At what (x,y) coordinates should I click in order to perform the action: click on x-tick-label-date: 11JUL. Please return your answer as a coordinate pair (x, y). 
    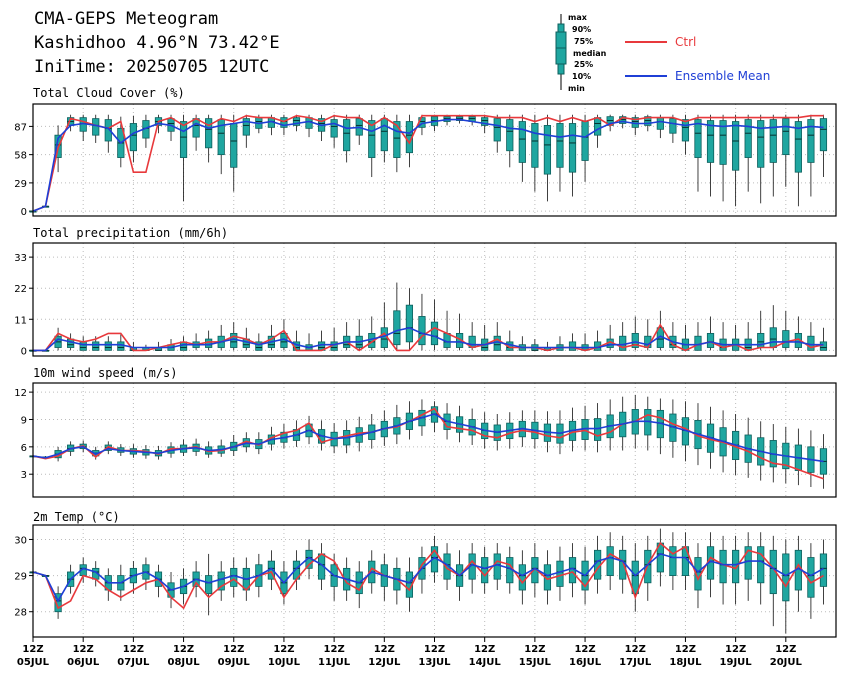
    Looking at the image, I should click on (334, 662).